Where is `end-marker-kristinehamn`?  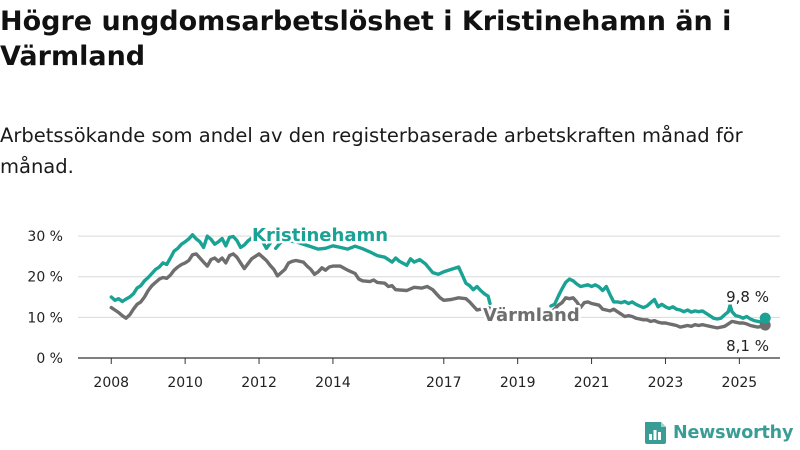 end-marker-kristinehamn is located at coordinates (765, 318).